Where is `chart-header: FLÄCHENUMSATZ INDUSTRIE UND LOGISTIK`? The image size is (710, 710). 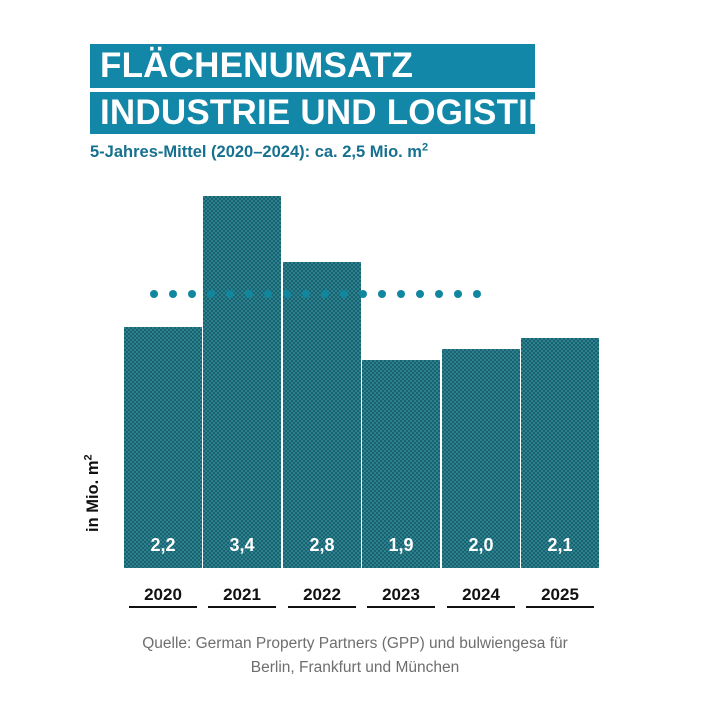 chart-header: FLÄCHENUMSATZ INDUSTRIE UND LOGISTIK is located at coordinates (312, 89).